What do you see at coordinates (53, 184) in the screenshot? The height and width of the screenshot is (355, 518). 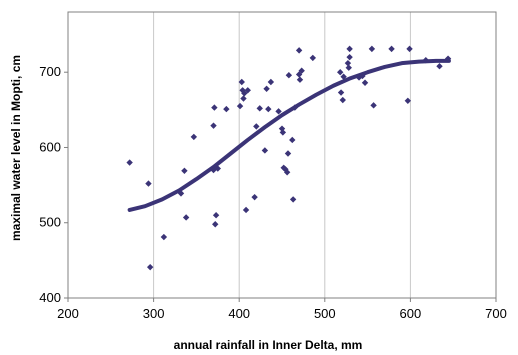 I see `y-tick-labels: 400 500 600 700` at bounding box center [53, 184].